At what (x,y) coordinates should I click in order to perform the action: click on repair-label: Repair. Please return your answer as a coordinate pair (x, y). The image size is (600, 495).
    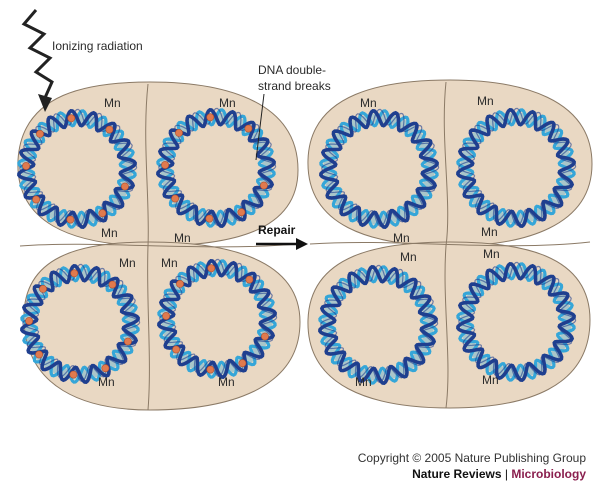
    Looking at the image, I should click on (277, 230).